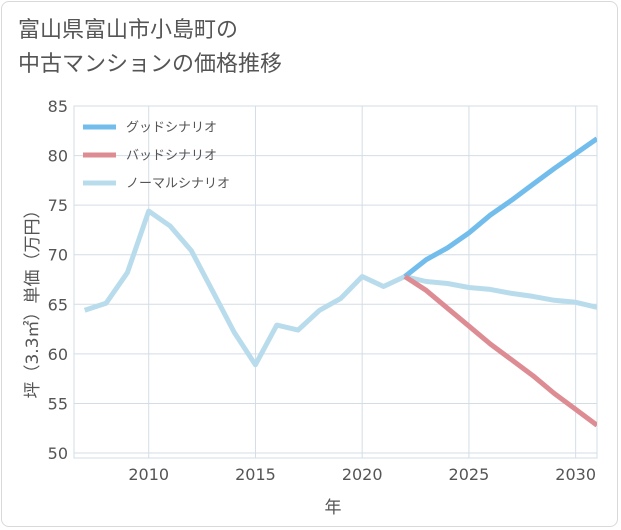  Describe the element at coordinates (58, 255) in the screenshot. I see `y-tick-label: 70` at that location.